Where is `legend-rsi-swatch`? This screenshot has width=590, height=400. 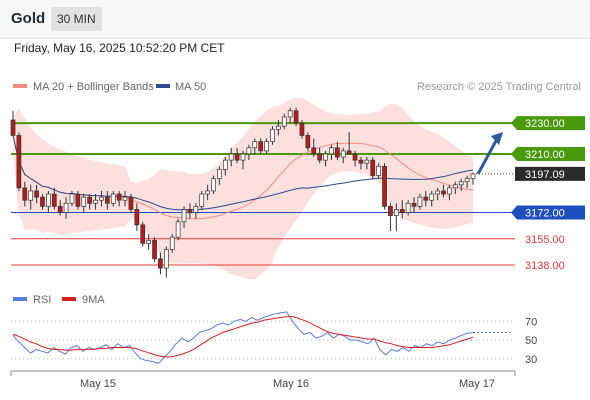 legend-rsi-swatch is located at coordinates (20, 299).